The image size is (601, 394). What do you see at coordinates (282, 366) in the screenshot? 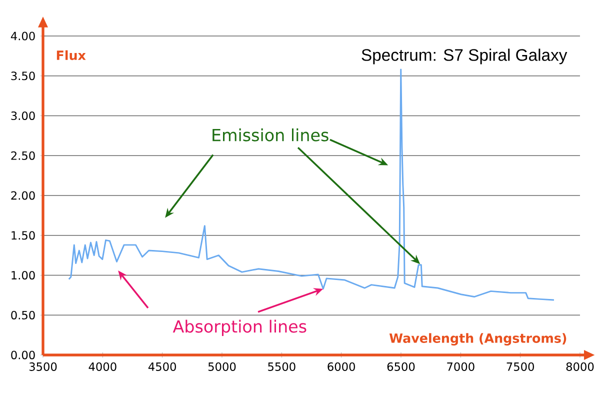
I see `x-tick-label: 5500` at bounding box center [282, 366].